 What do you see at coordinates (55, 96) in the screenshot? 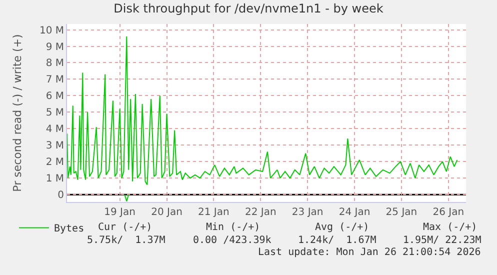
I see `y-tick-label: 6 M` at bounding box center [55, 96].